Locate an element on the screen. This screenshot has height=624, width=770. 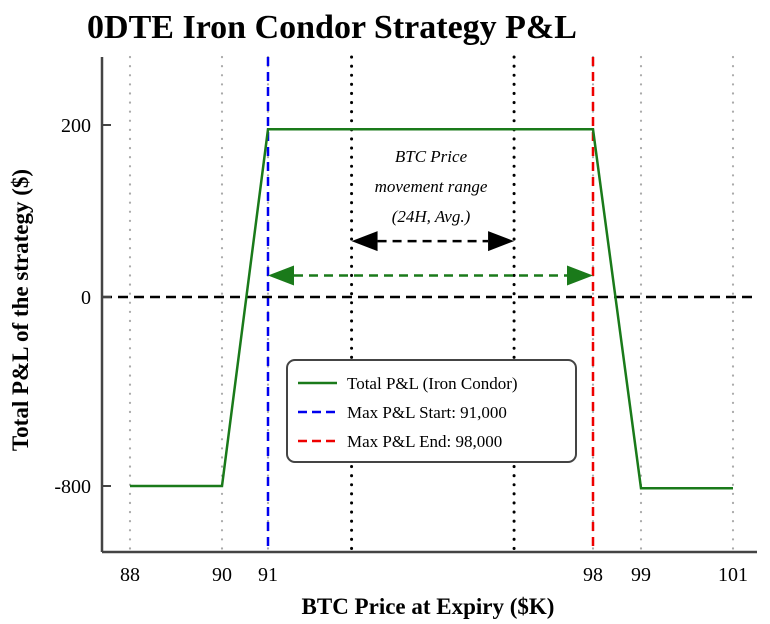
y-tick-label-200: 200 is located at coordinates (76, 126).